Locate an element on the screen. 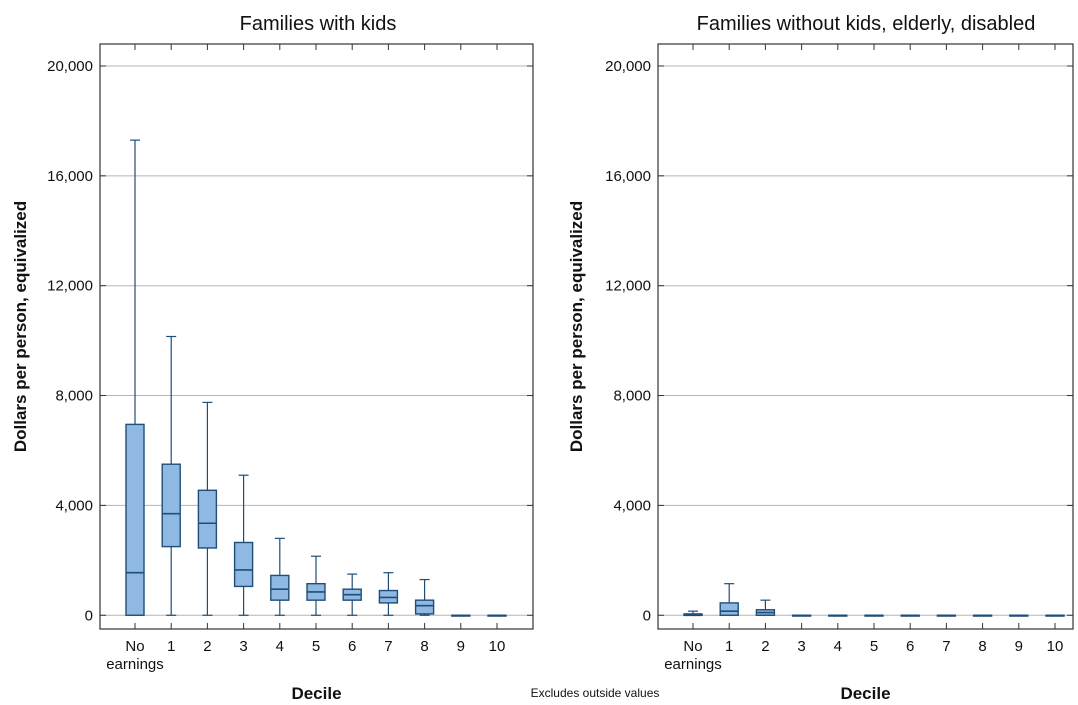 This screenshot has height=705, width=1078. chart-title: Families without kids, elderly, disabled is located at coordinates (866, 24).